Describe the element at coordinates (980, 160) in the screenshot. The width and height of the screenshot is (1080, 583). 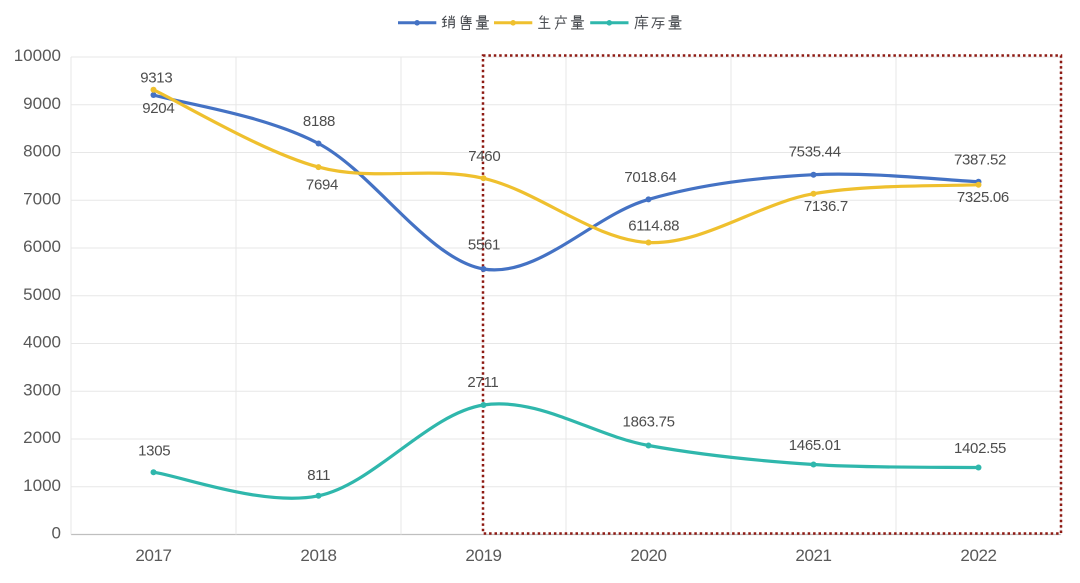
I see `svg-text: 7387.52` at that location.